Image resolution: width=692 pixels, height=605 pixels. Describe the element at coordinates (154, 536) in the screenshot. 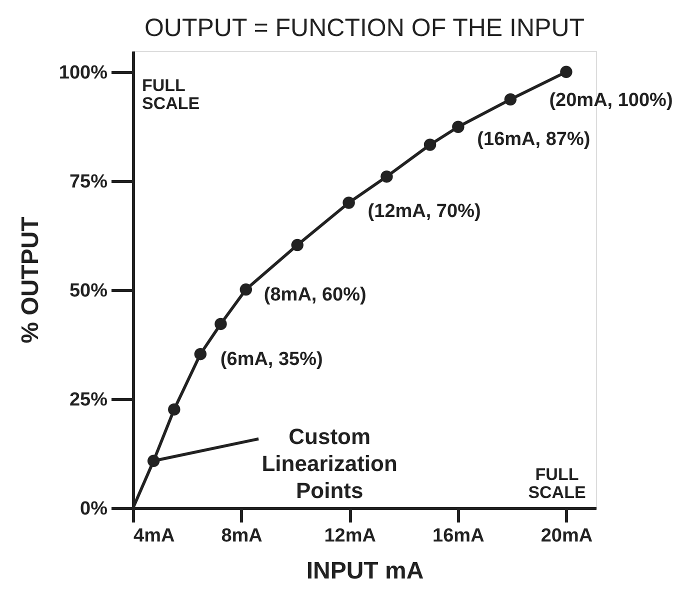

I see `x-tick-label: 4mA` at that location.